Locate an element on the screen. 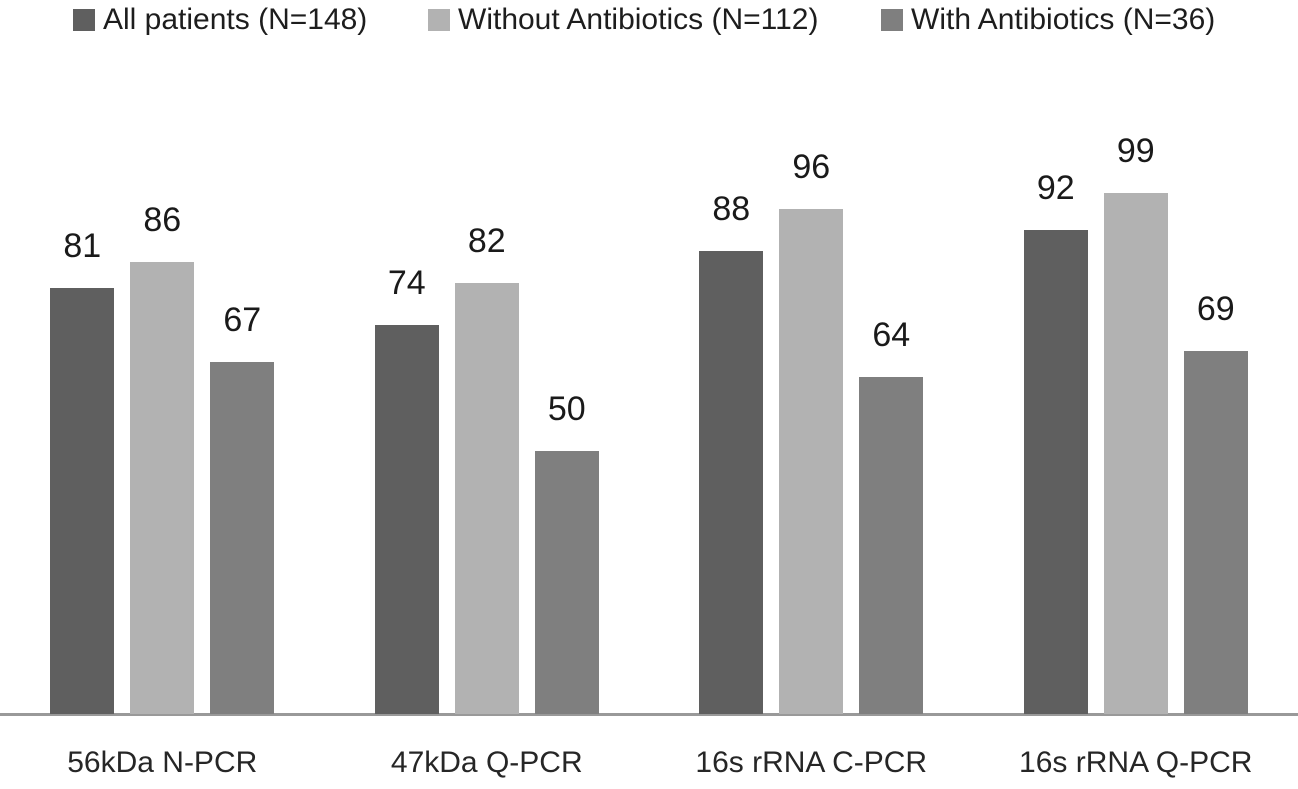 The image size is (1298, 789). bar-value-label: 99 is located at coordinates (1135, 151).